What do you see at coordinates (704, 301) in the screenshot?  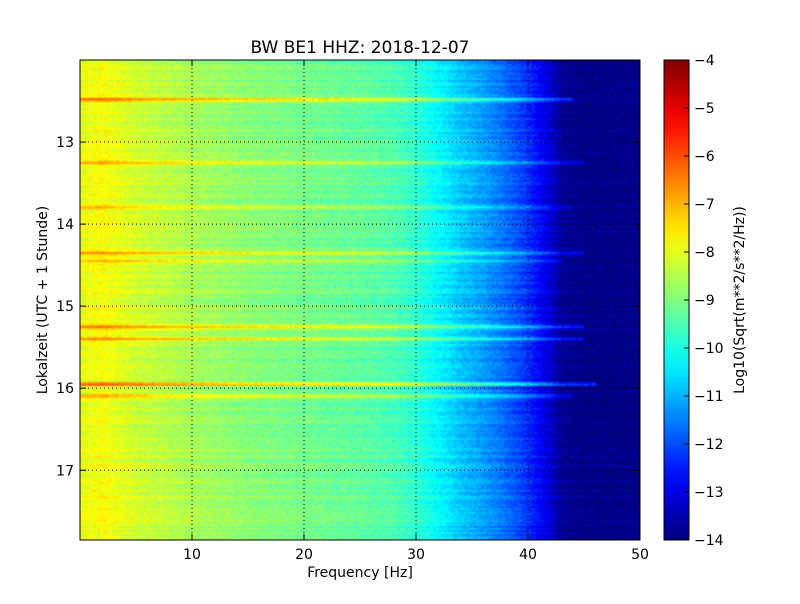 I see `colorbar-tick-label: −9` at bounding box center [704, 301].